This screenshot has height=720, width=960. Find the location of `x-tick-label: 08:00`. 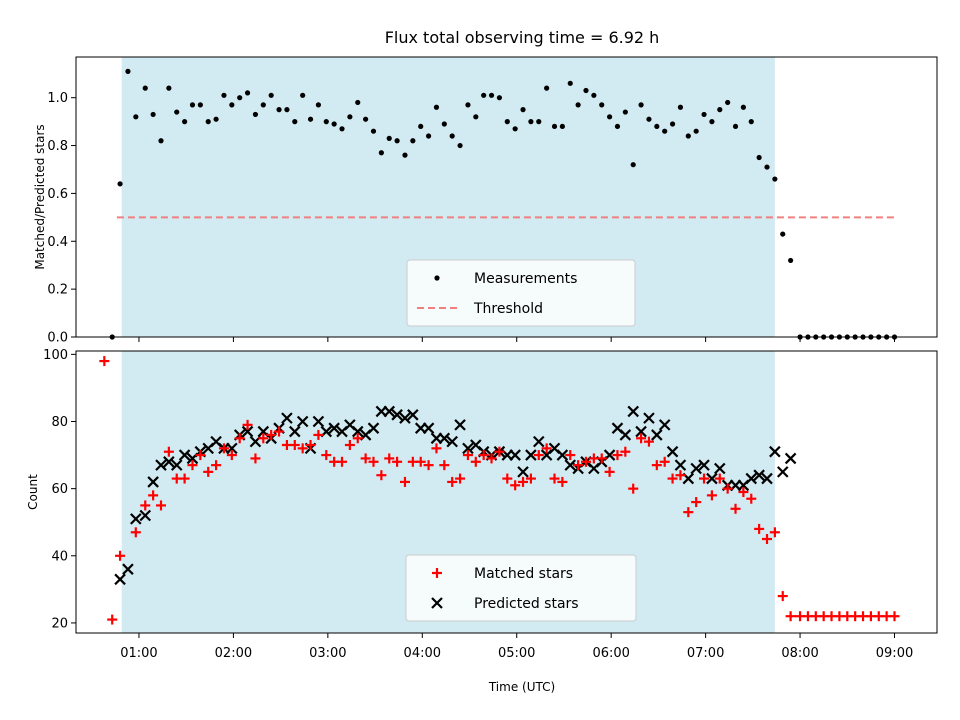

x-tick-label: 08:00 is located at coordinates (799, 653).